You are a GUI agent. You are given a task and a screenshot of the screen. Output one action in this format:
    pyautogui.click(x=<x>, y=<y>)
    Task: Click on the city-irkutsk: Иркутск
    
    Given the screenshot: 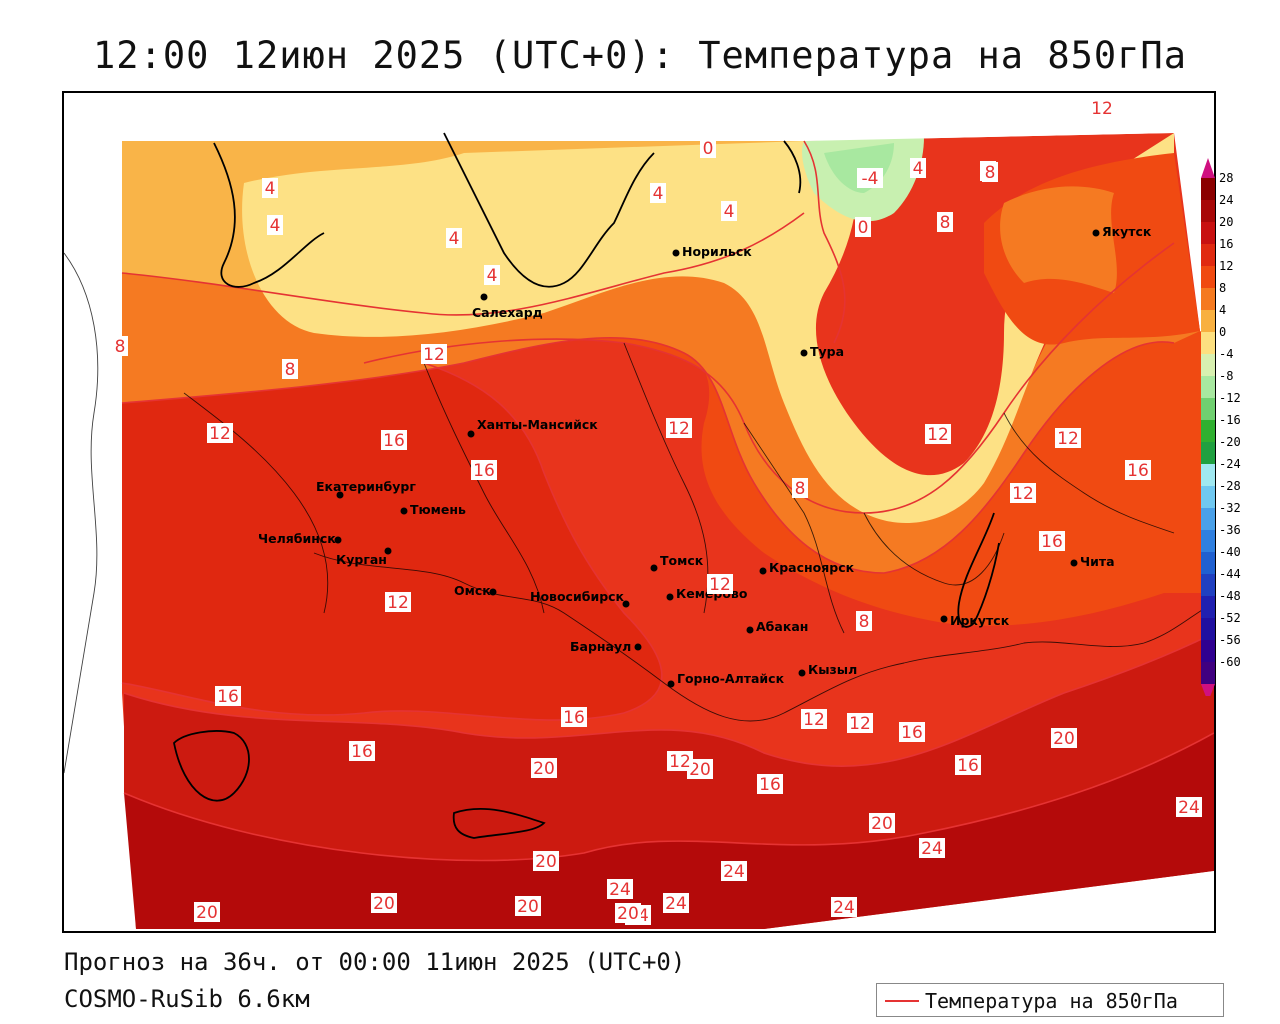 What is the action you would take?
    pyautogui.click(x=975, y=620)
    